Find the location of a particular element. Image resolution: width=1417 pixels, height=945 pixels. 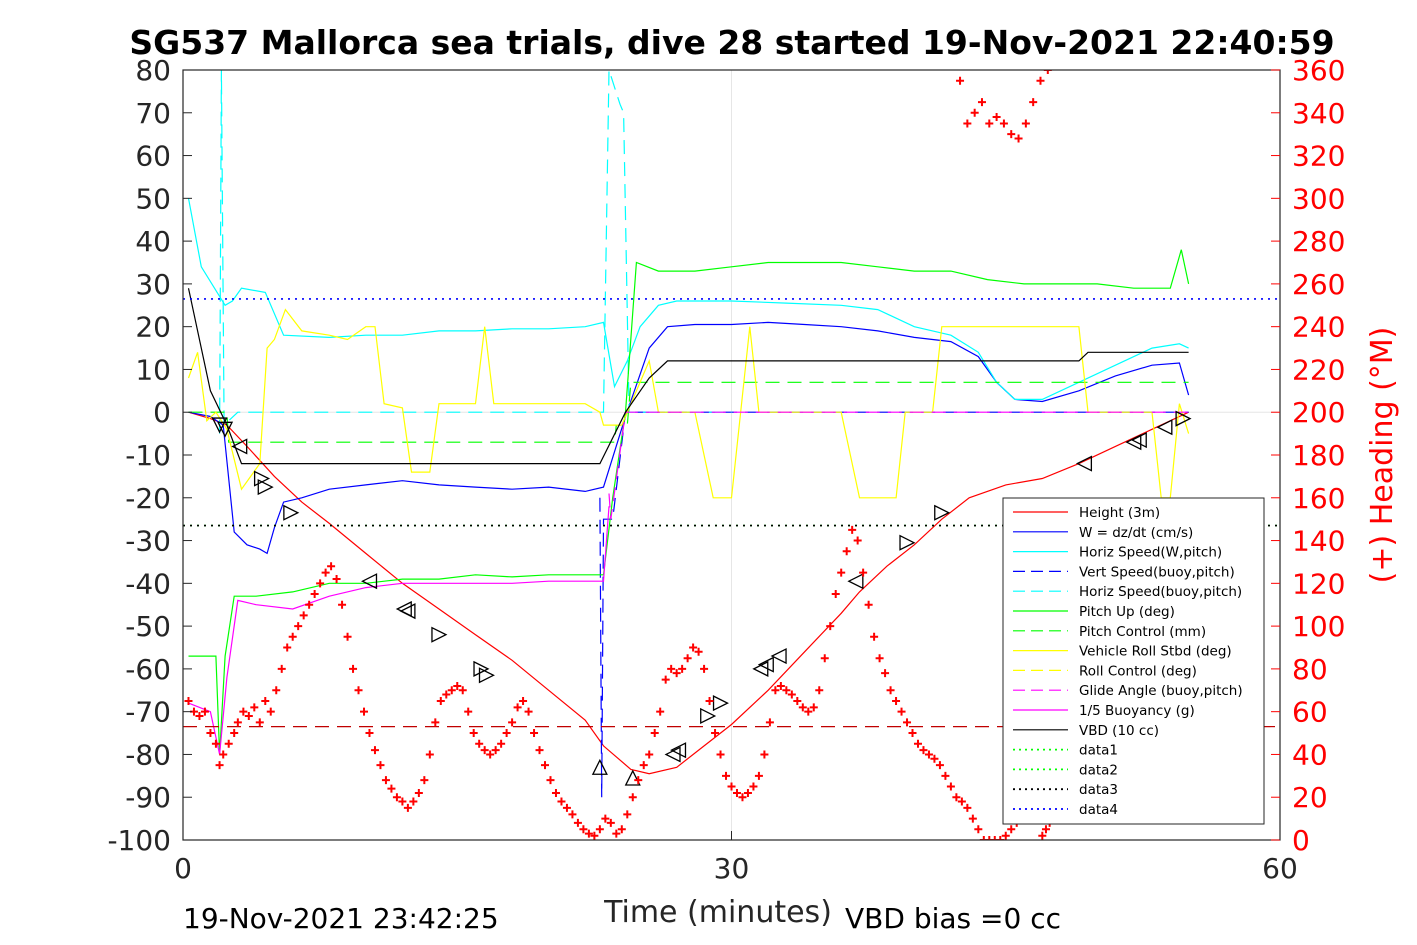

legend-label-6: Pitch Control (mm) is located at coordinates (1142, 632).